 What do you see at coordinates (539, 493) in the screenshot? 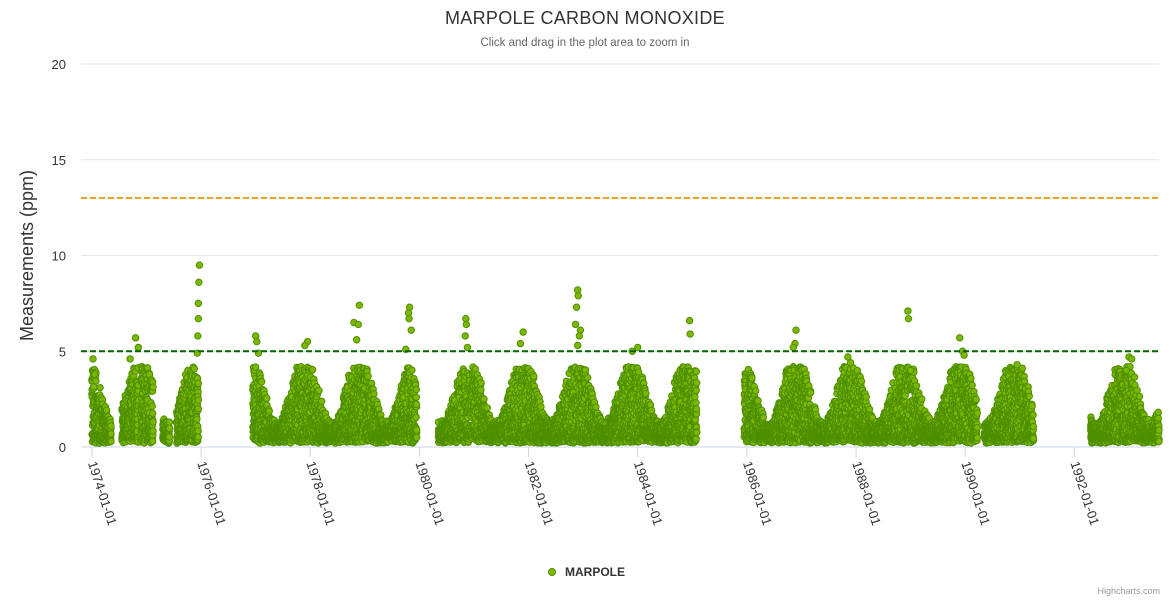
I see `x-tick-label: 1982-01-01` at bounding box center [539, 493].